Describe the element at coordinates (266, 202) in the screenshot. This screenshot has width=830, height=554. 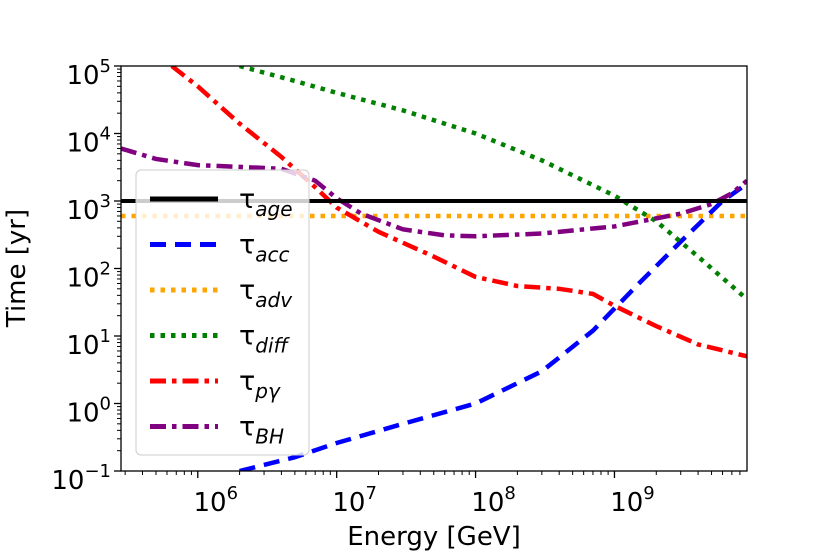
I see `legend-label-age: τage` at that location.